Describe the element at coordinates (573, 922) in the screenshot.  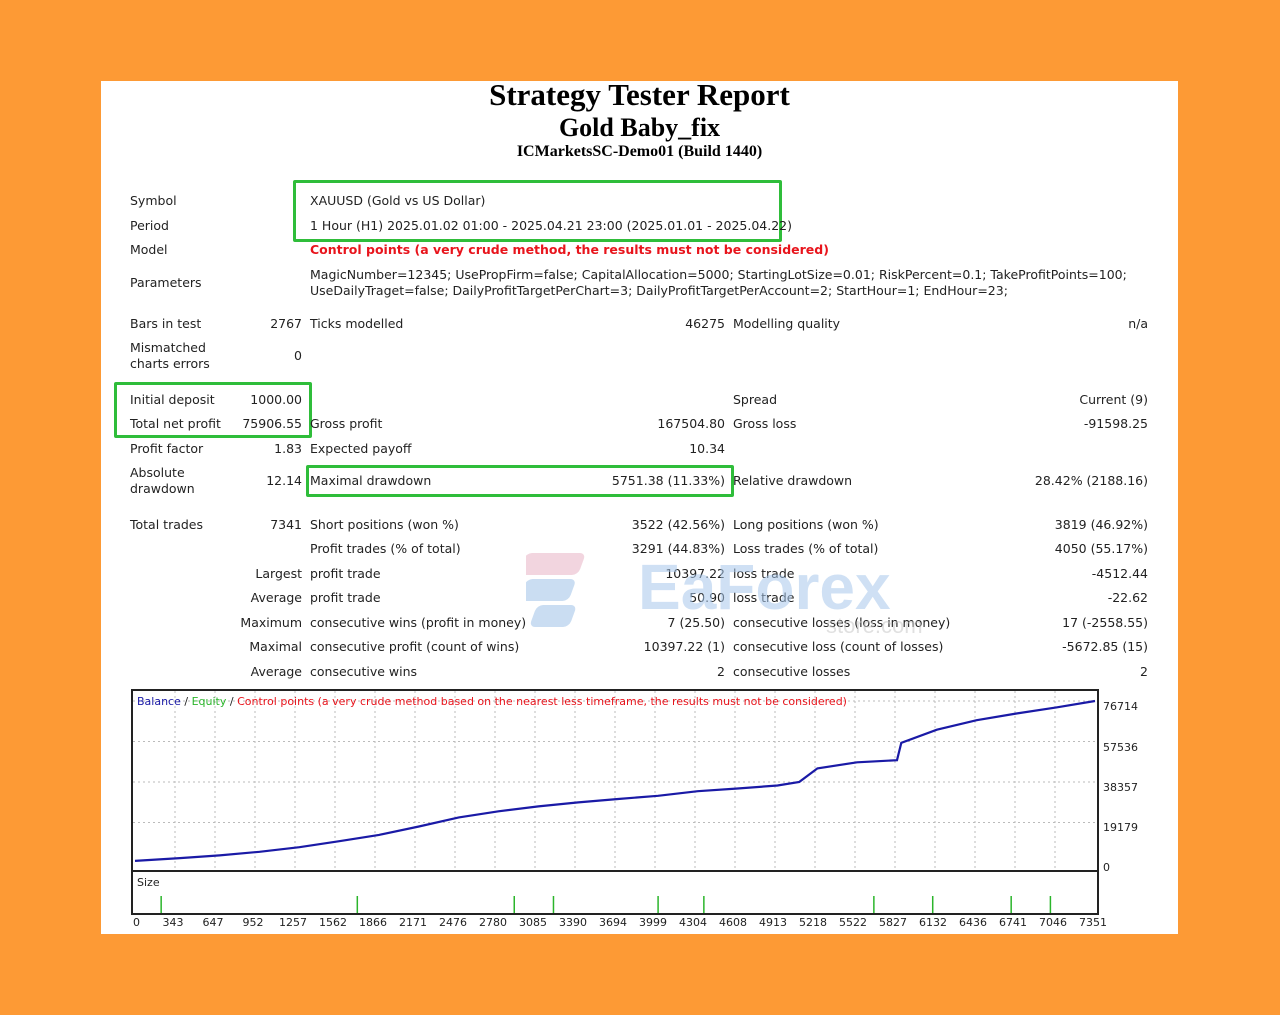
I see `x-tick-label: 3390` at that location.